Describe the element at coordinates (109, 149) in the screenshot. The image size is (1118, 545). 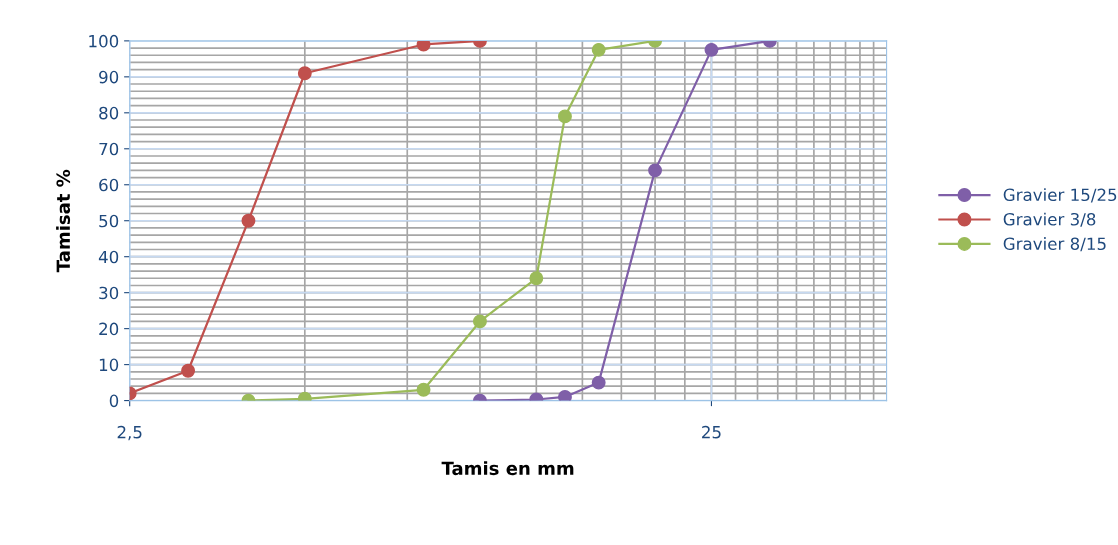
I see `y-tick-label: 70` at that location.